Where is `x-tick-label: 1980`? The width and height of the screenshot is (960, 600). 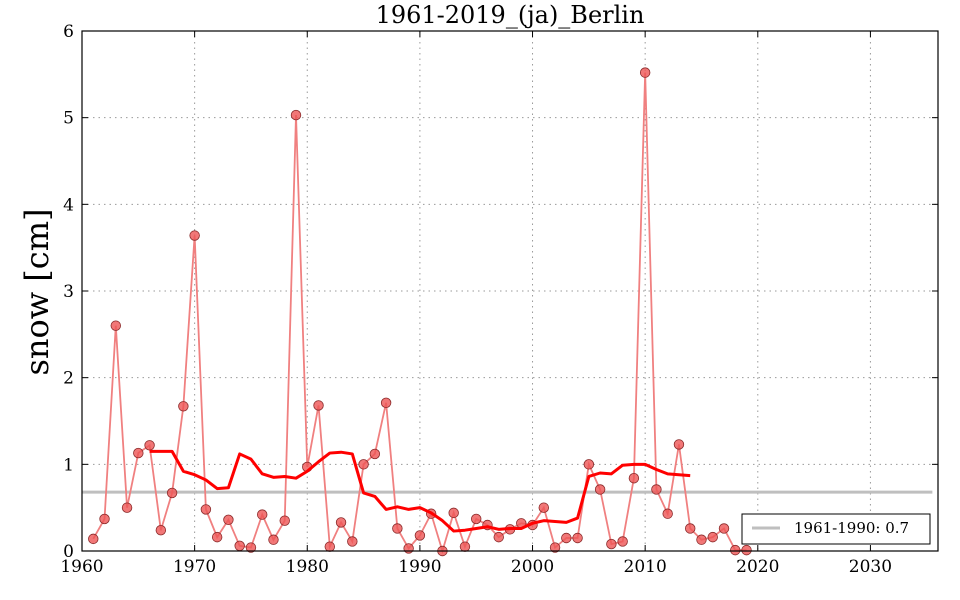
x-tick-label: 1980 is located at coordinates (307, 567).